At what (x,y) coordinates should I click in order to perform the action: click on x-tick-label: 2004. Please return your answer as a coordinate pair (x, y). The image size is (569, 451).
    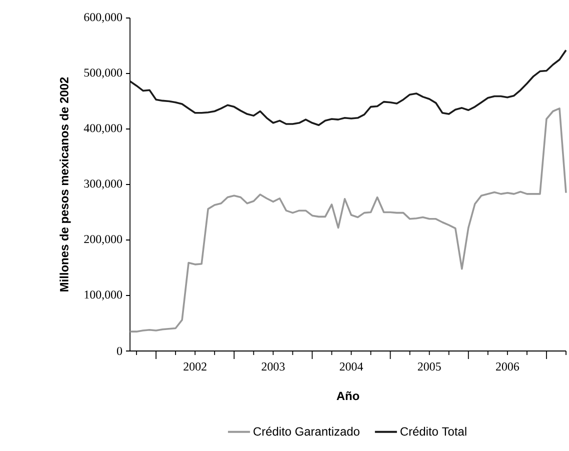
    Looking at the image, I should click on (352, 366).